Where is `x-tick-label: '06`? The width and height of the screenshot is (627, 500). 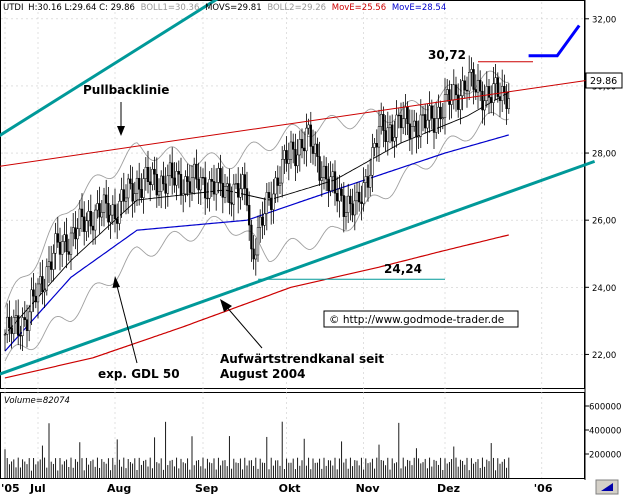 x-tick-label: '06 is located at coordinates (543, 488).